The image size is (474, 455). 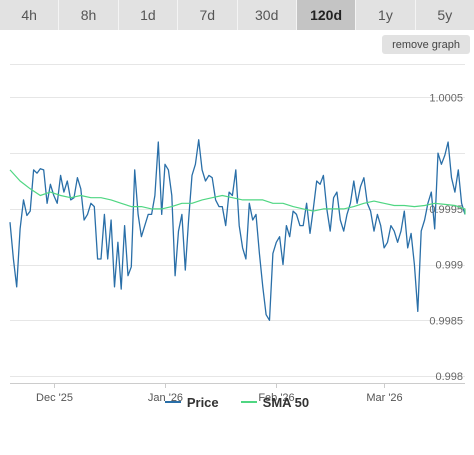 What do you see at coordinates (237, 192) in the screenshot?
I see `sma50-series-line` at bounding box center [237, 192].